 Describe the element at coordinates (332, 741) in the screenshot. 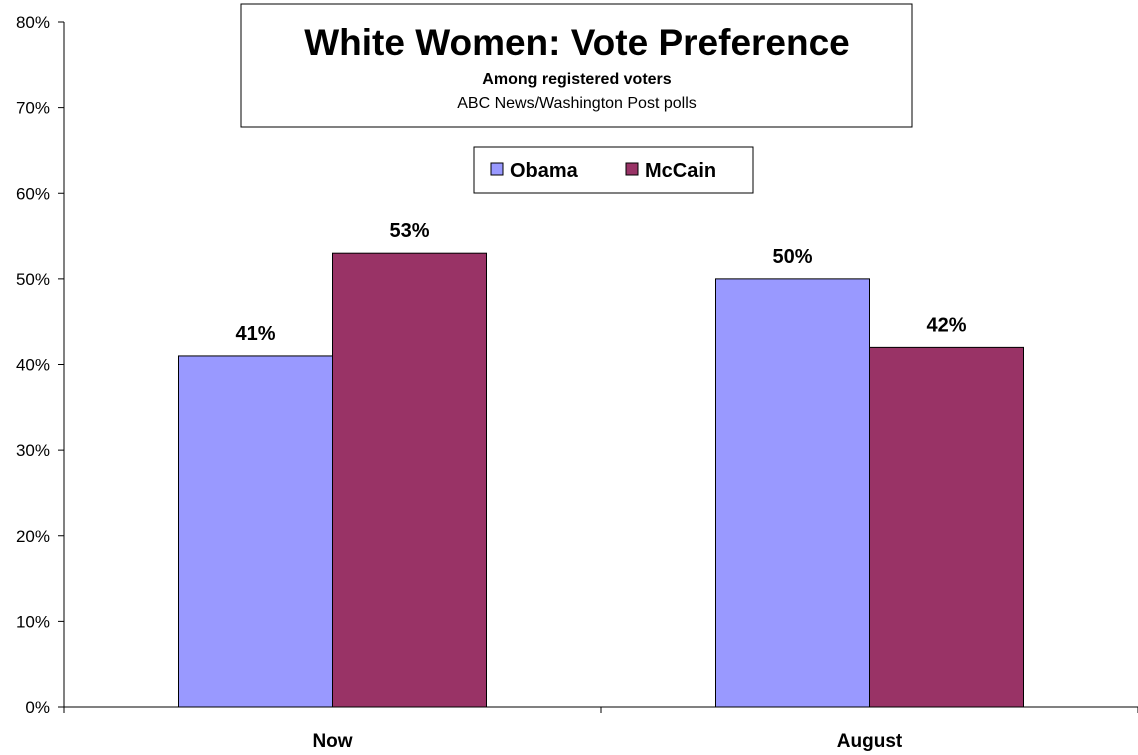

I see `x-category-label: Now` at that location.